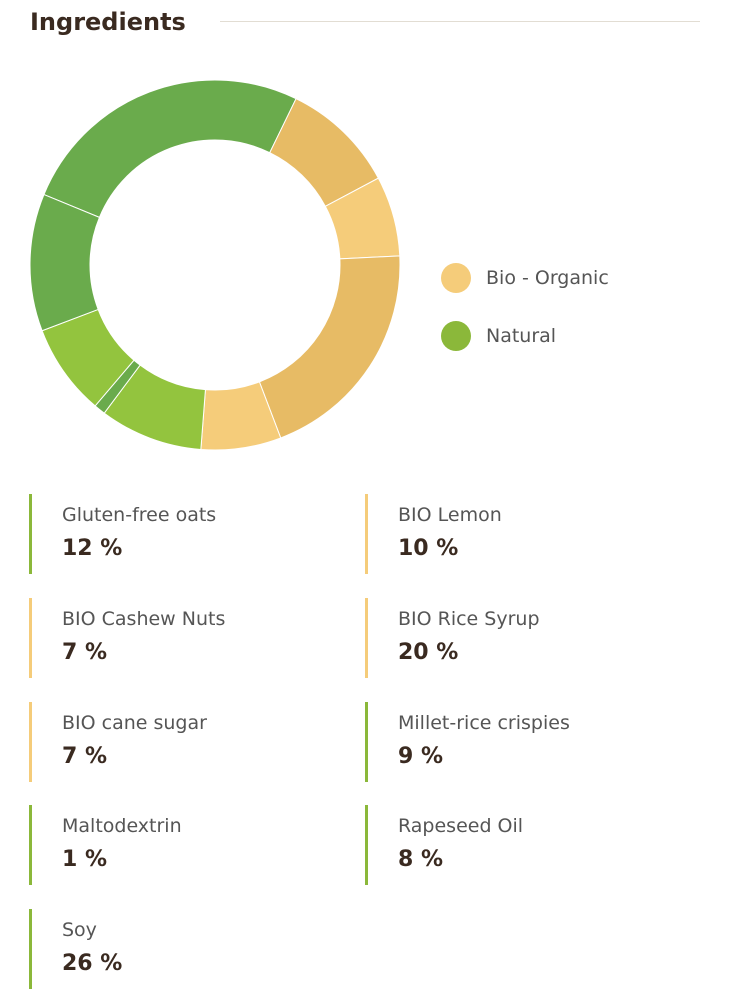  What do you see at coordinates (547, 278) in the screenshot?
I see `legend-label-bio-organic: Bio - Organic` at bounding box center [547, 278].